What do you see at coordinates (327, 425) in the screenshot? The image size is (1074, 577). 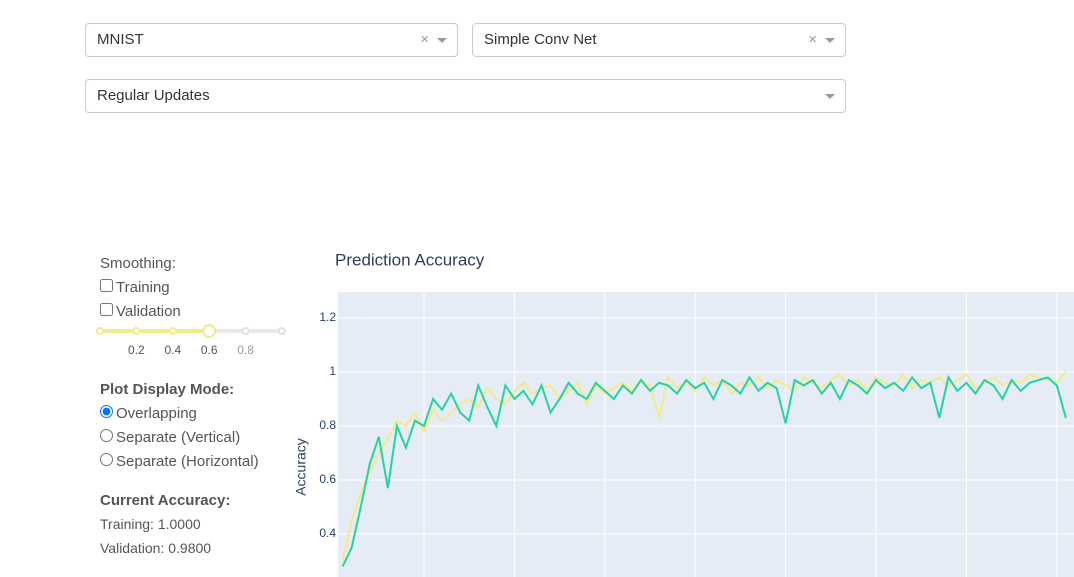 I see `y-tick-label: 0.8` at bounding box center [327, 425].